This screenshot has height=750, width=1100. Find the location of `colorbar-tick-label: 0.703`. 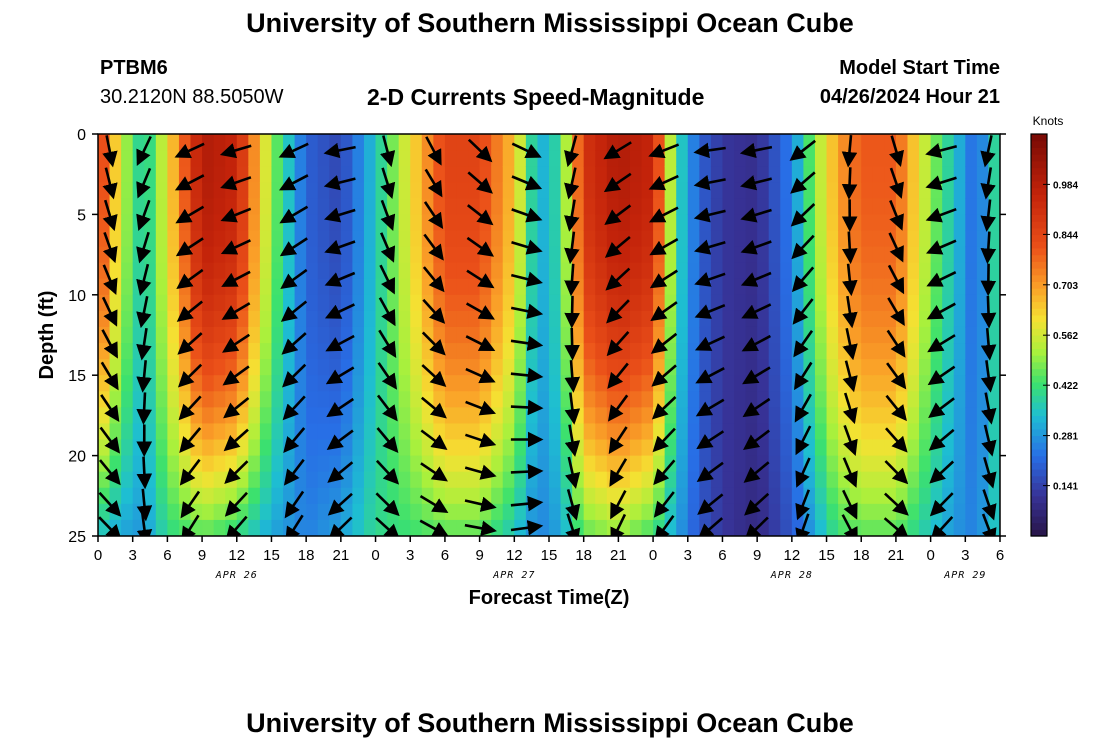

colorbar-tick-label: 0.703 is located at coordinates (1065, 286).